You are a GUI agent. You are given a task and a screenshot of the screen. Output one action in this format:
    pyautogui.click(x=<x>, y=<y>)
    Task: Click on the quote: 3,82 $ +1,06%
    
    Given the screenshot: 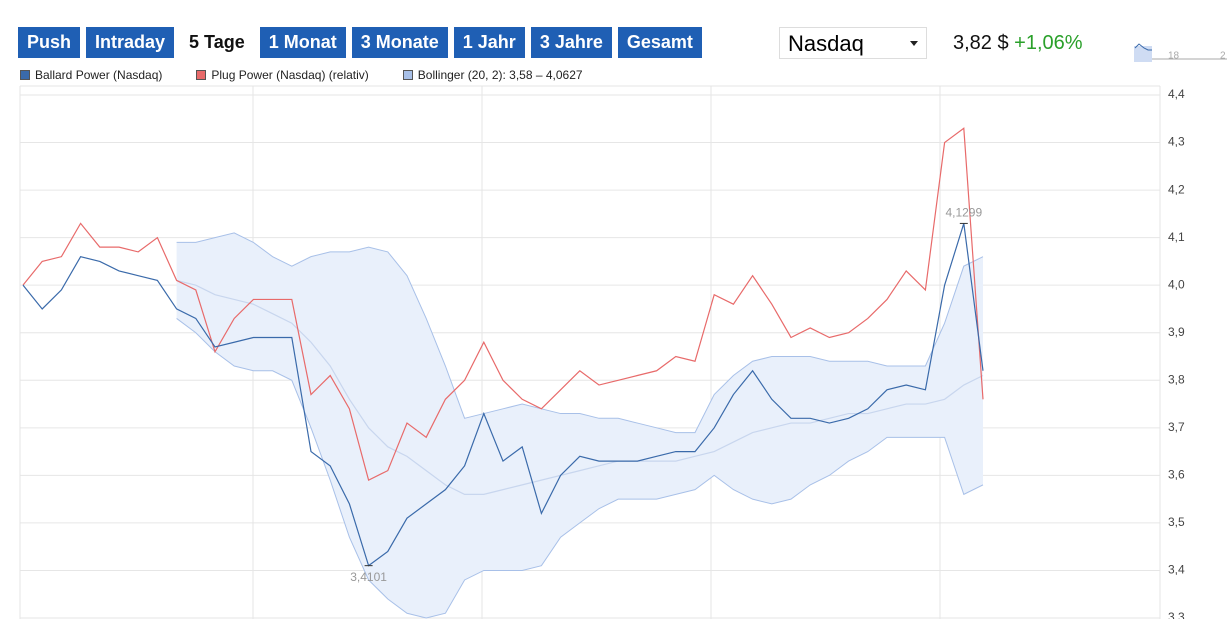 What is the action you would take?
    pyautogui.click(x=1018, y=43)
    